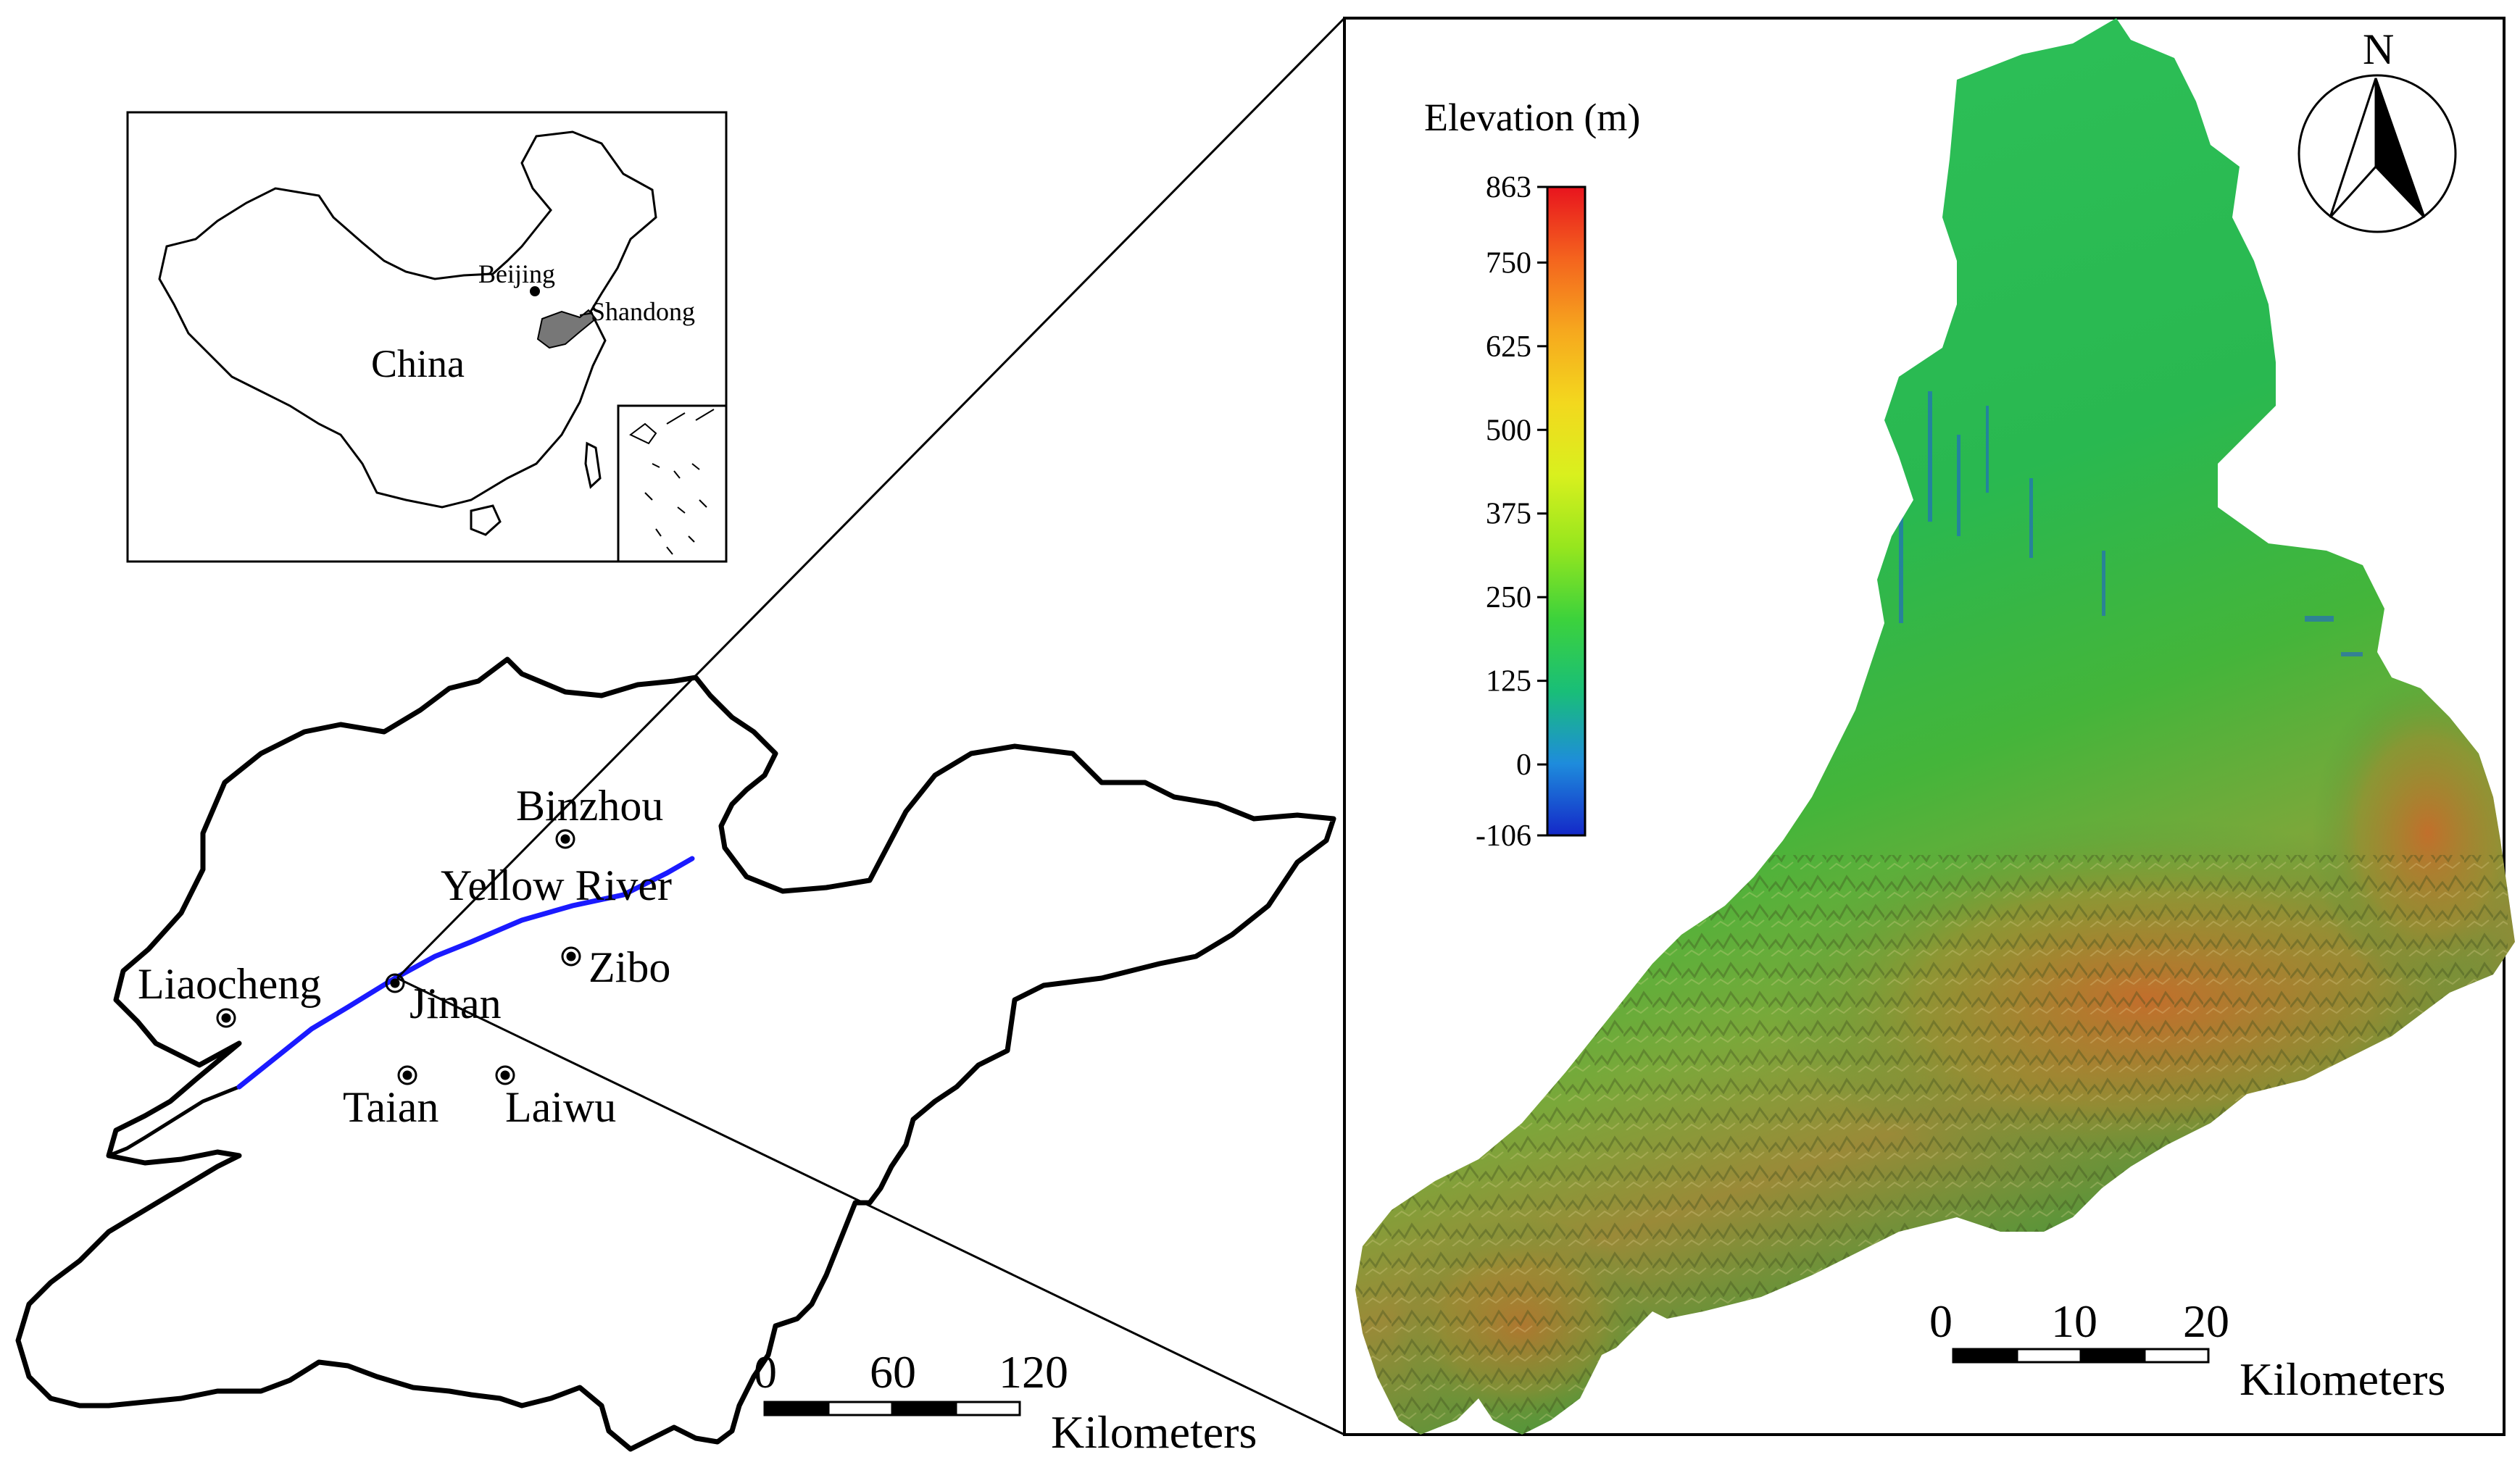 Image resolution: width=2520 pixels, height=1473 pixels. I want to click on north-arrow: N, so click(2377, 129).